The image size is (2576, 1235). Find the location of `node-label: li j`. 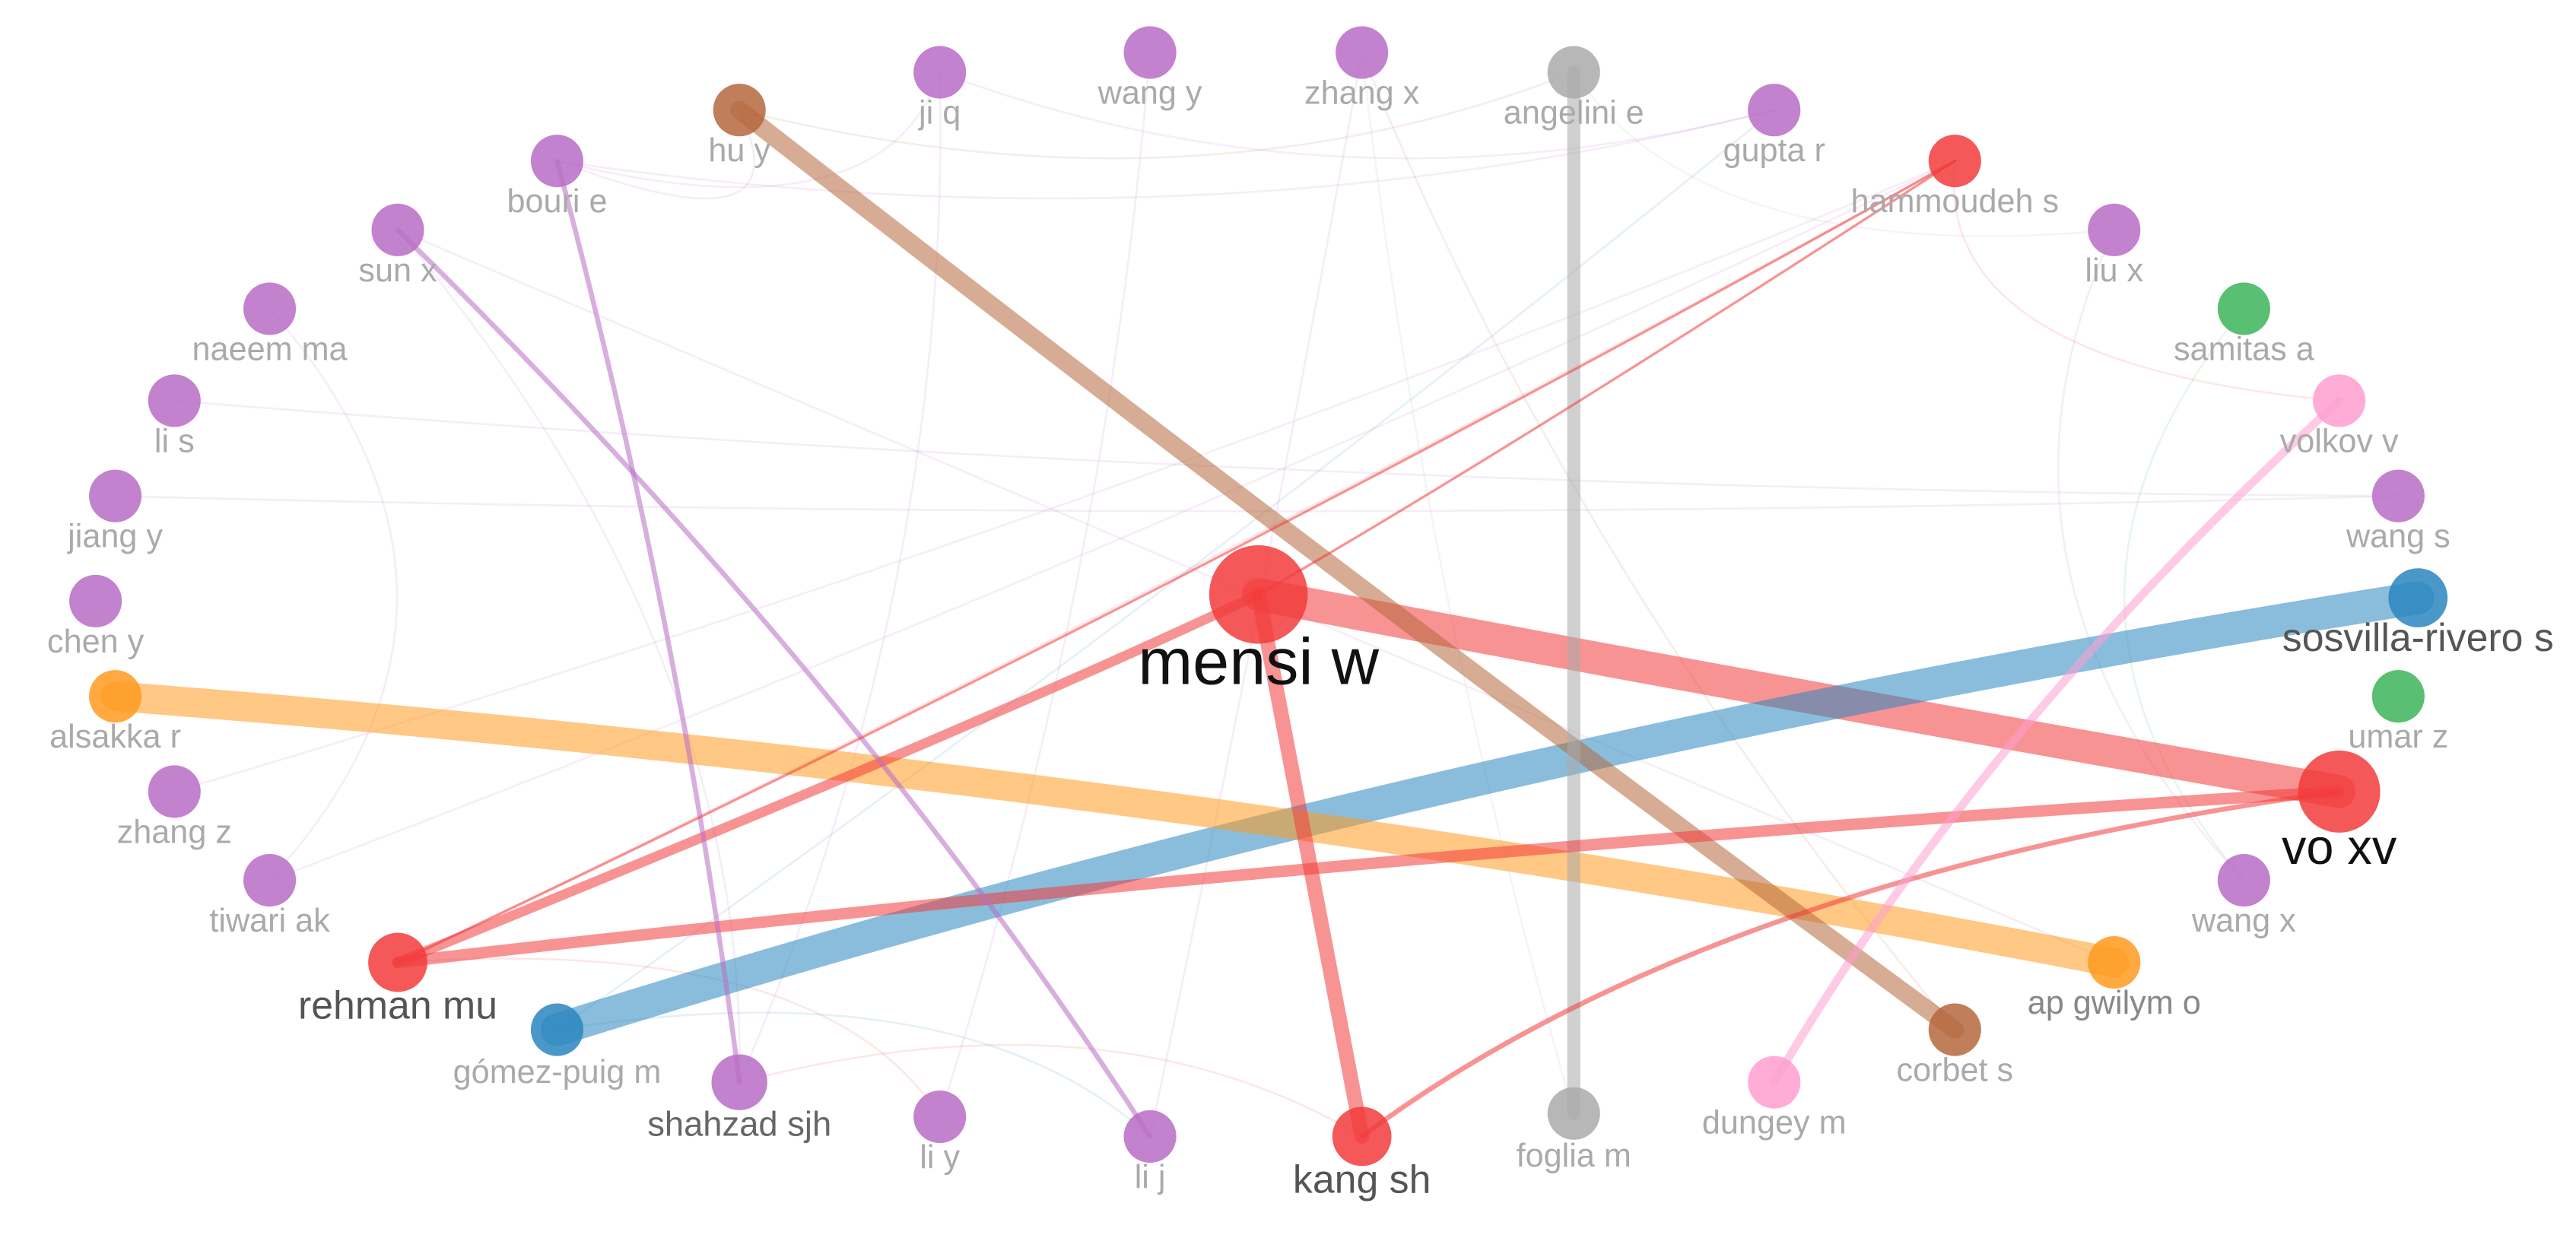

node-label: li j is located at coordinates (1150, 1177).